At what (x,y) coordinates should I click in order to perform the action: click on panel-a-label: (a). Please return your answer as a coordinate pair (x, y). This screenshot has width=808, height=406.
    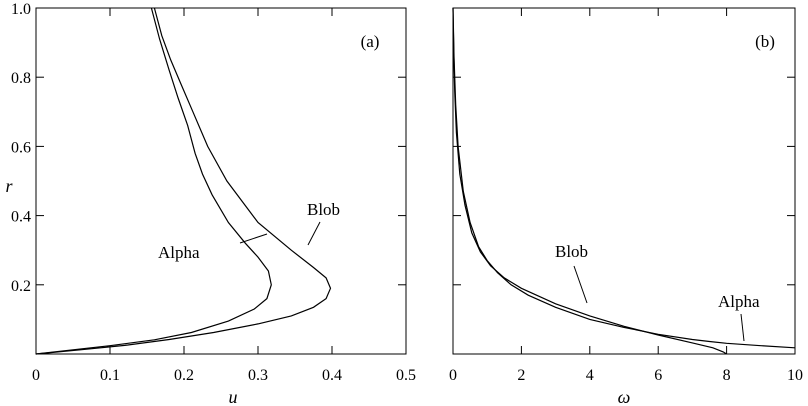
    Looking at the image, I should click on (370, 41).